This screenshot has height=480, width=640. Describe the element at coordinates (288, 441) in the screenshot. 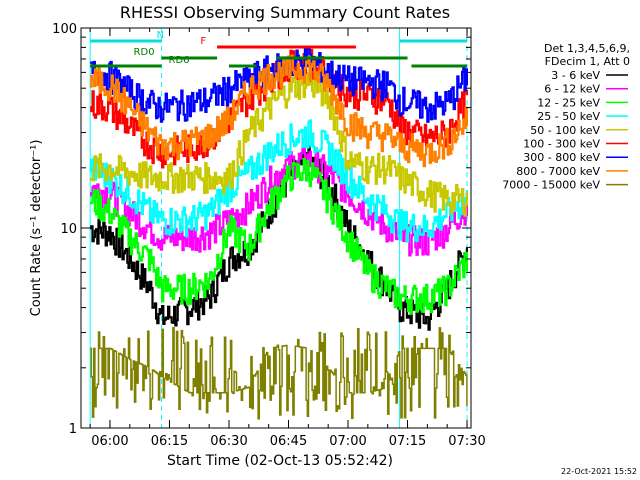

I see `x-tick-label: 06:45` at that location.